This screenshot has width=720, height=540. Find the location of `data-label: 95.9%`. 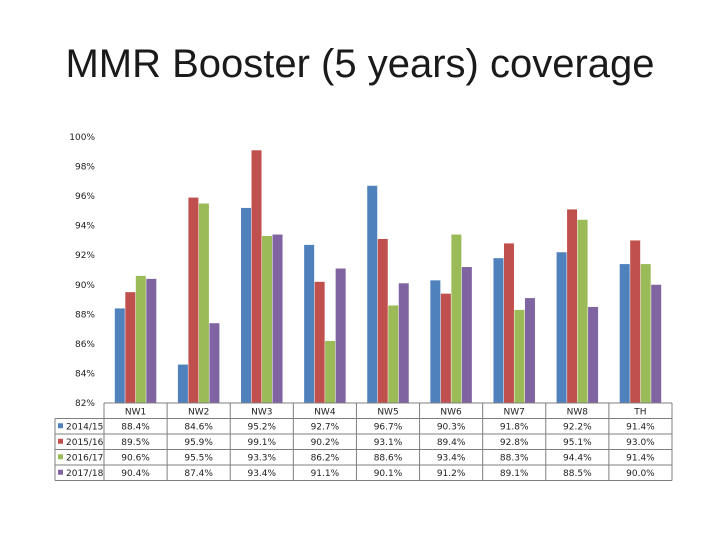

data-label: 95.9% is located at coordinates (198, 443).